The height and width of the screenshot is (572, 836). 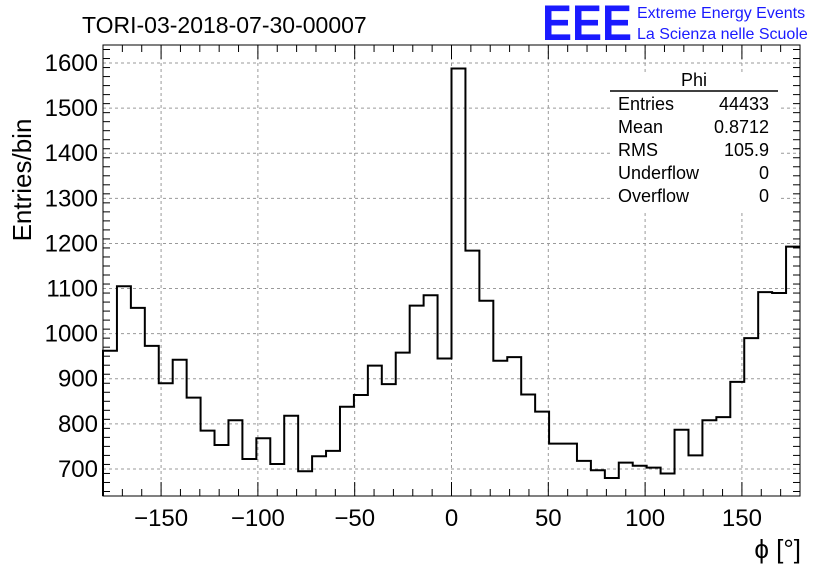 I want to click on stats-box-background, so click(x=694, y=142).